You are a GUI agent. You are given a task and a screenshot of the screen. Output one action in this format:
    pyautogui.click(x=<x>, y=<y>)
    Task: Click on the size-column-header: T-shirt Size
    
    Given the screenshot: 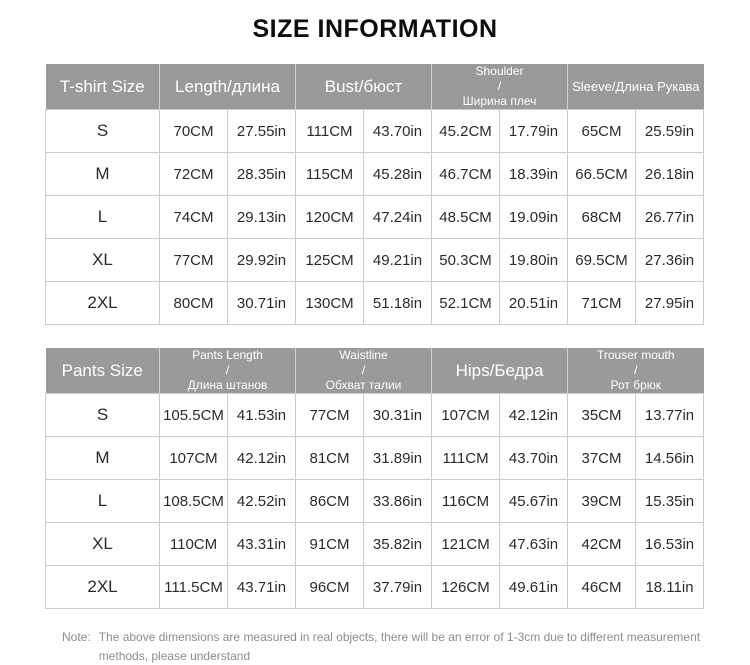 What is the action you would take?
    pyautogui.click(x=102, y=87)
    